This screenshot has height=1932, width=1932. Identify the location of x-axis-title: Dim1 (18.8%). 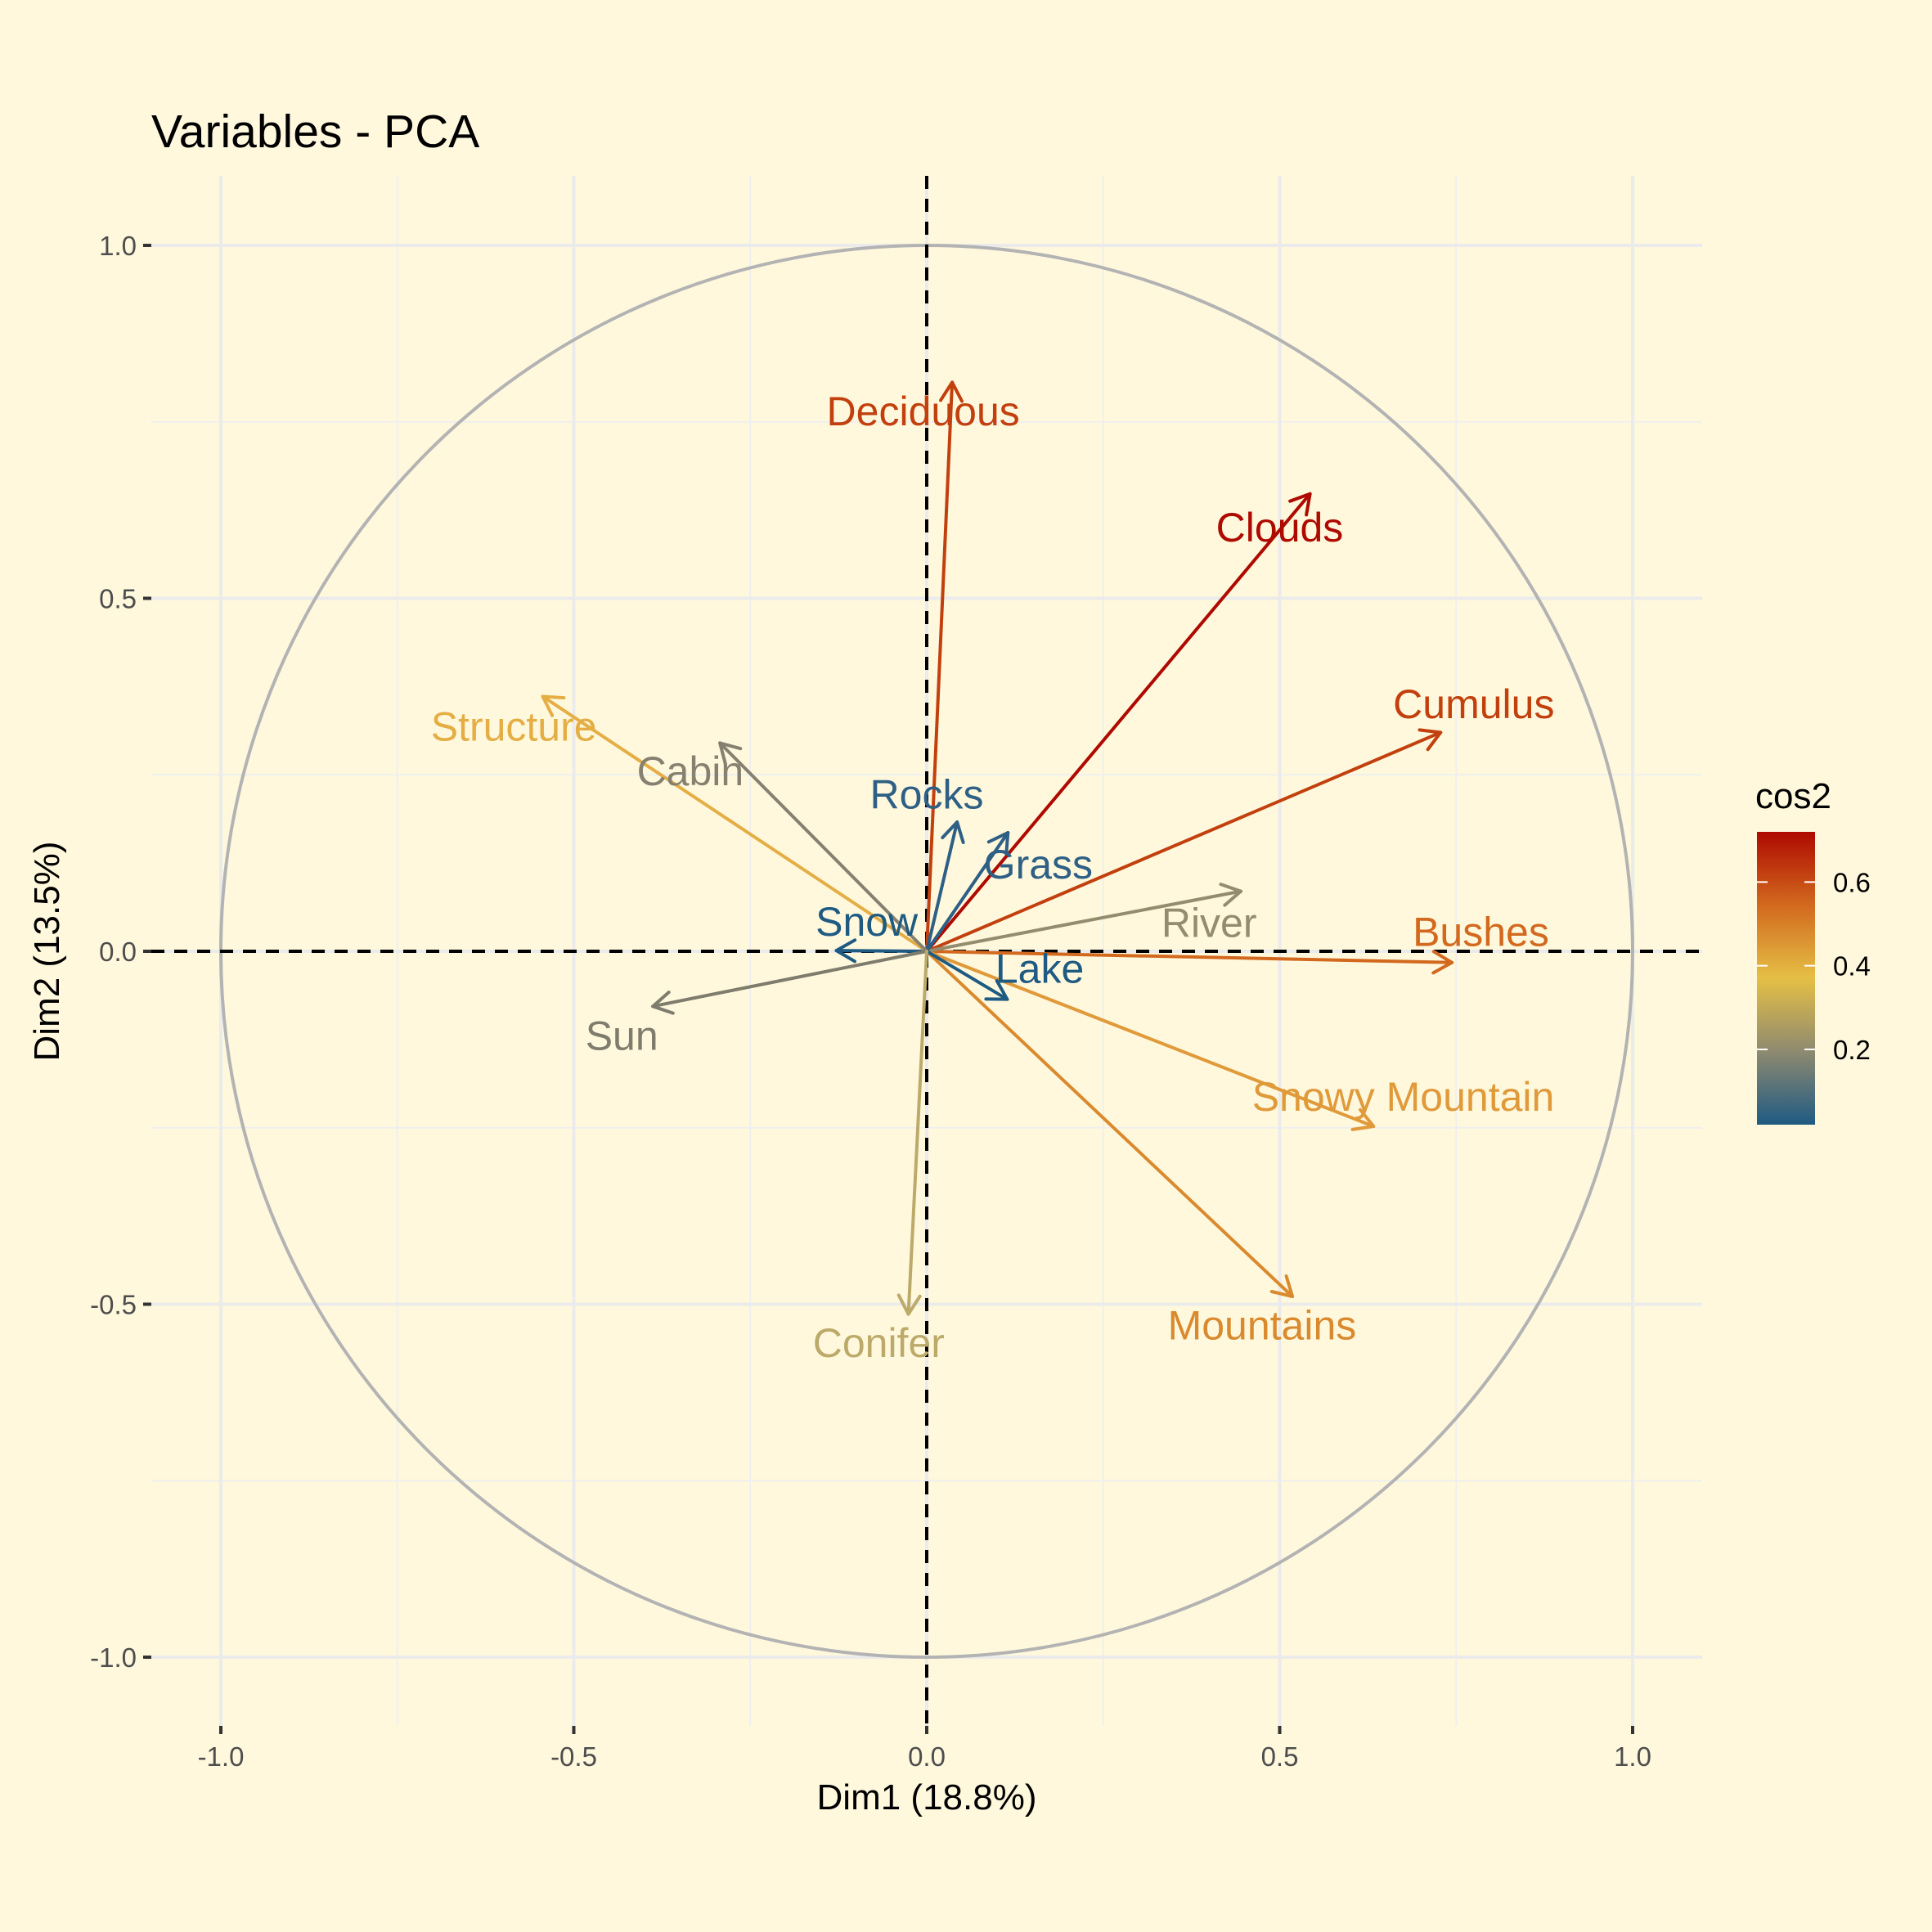
(927, 1797).